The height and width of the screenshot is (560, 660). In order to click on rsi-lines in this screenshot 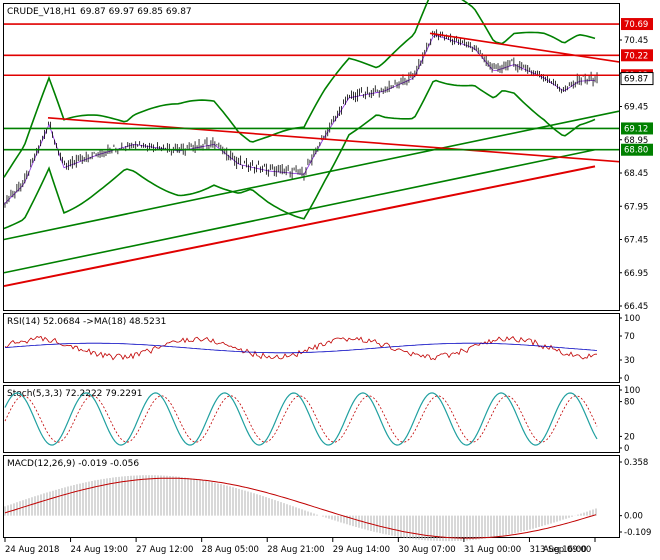, I will do `click(301, 348)`.